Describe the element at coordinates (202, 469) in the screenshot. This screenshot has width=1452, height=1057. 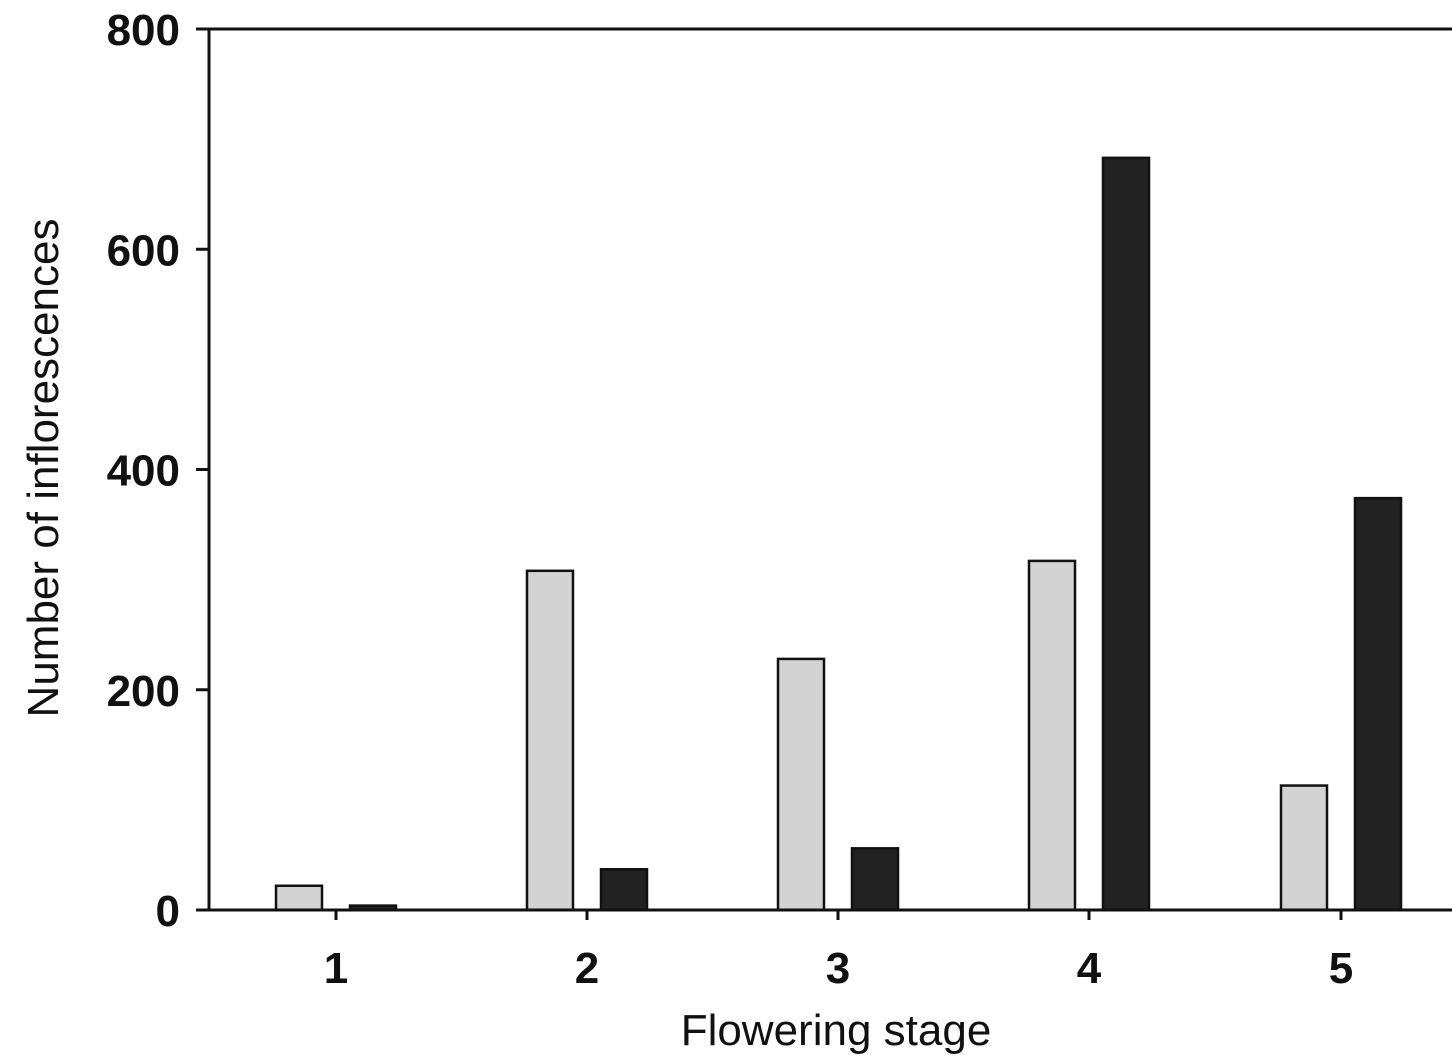
I see `y-axis-ticks` at that location.